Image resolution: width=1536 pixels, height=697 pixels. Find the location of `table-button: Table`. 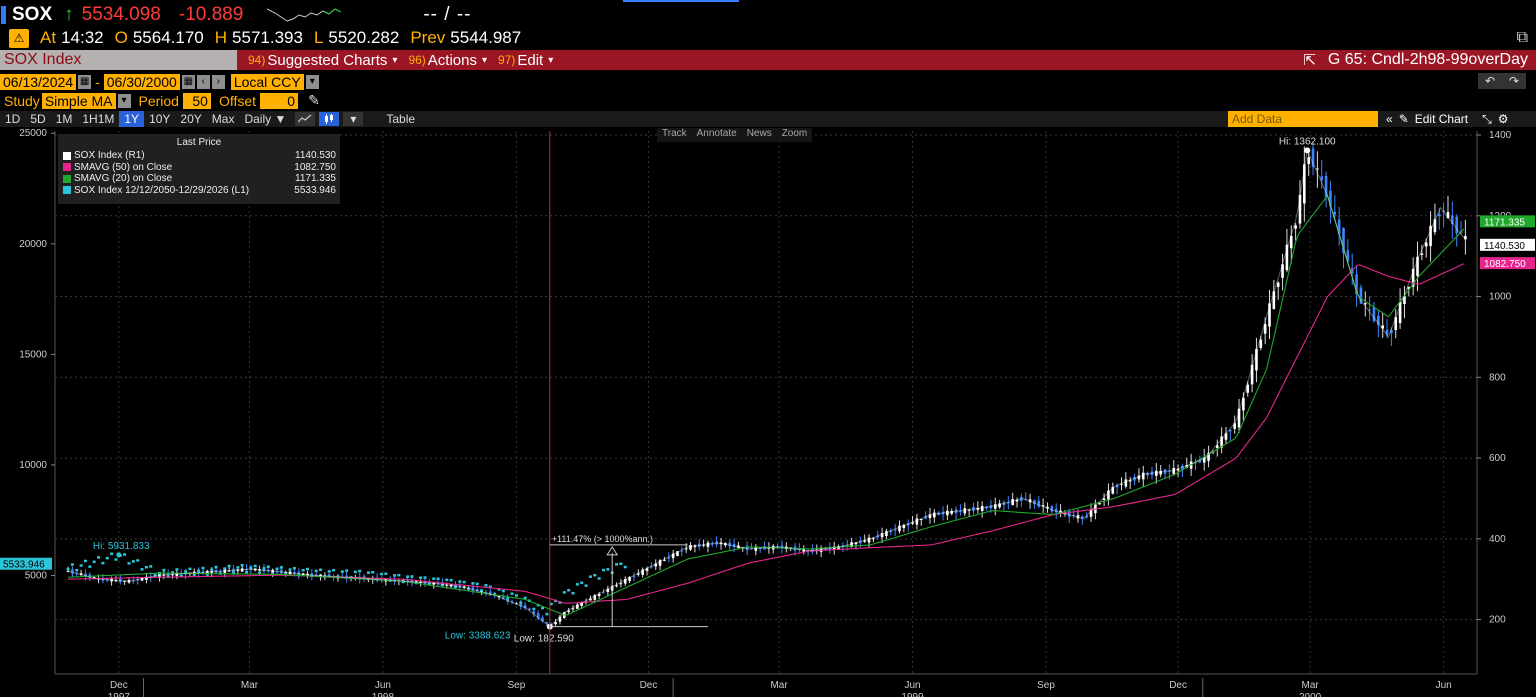

table-button: Table is located at coordinates (401, 119).